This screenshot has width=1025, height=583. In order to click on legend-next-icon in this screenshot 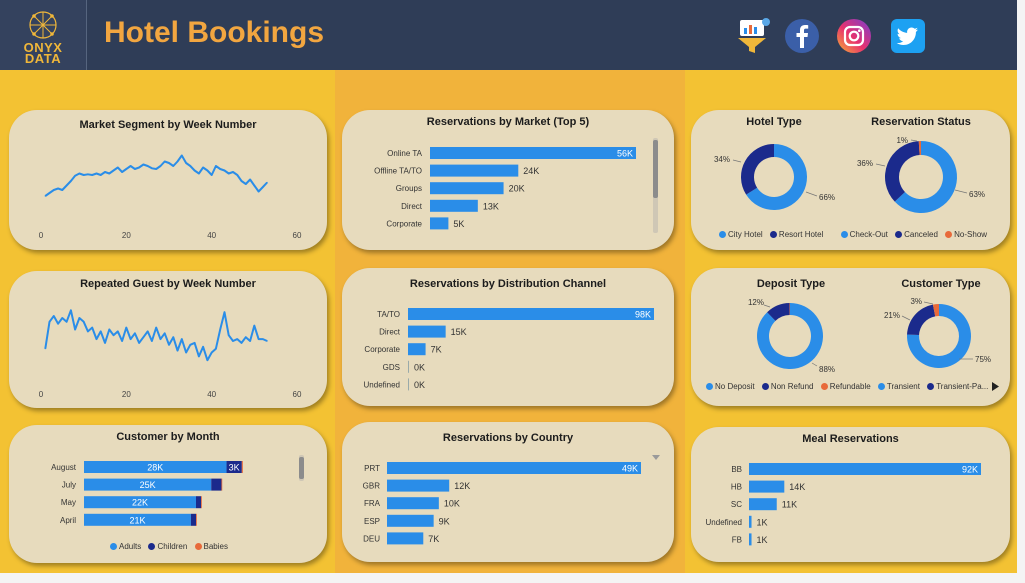, I will do `click(995, 386)`.